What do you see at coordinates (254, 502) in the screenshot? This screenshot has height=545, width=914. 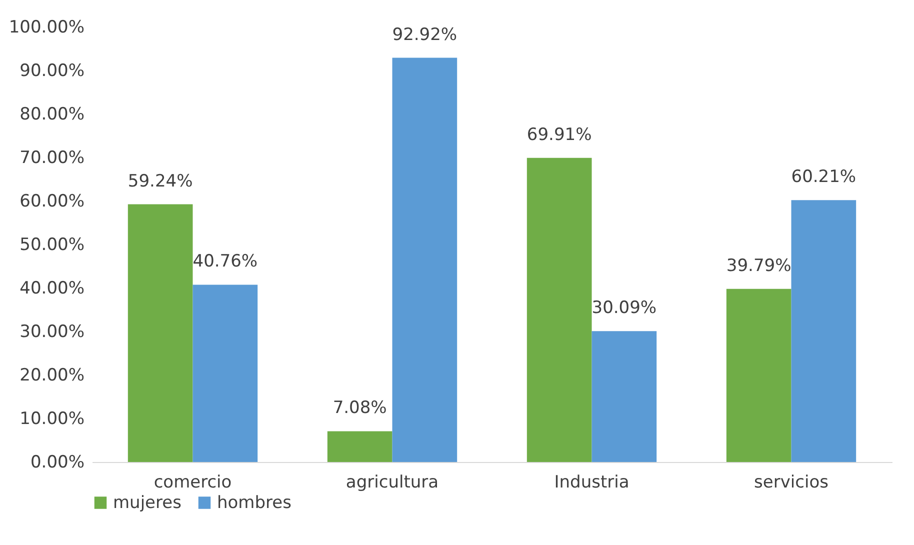 I see `legend-label: hombres` at bounding box center [254, 502].